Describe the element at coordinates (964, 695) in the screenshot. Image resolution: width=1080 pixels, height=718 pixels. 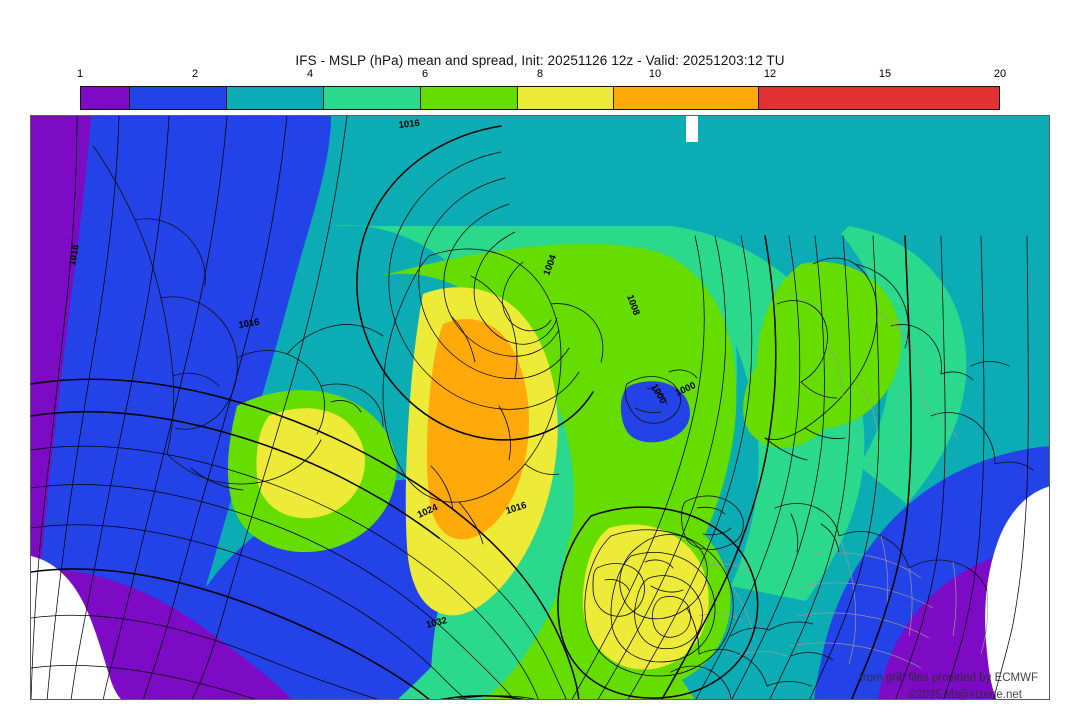
I see `attribution-copyright: ©2025 sb@irizone.net` at that location.